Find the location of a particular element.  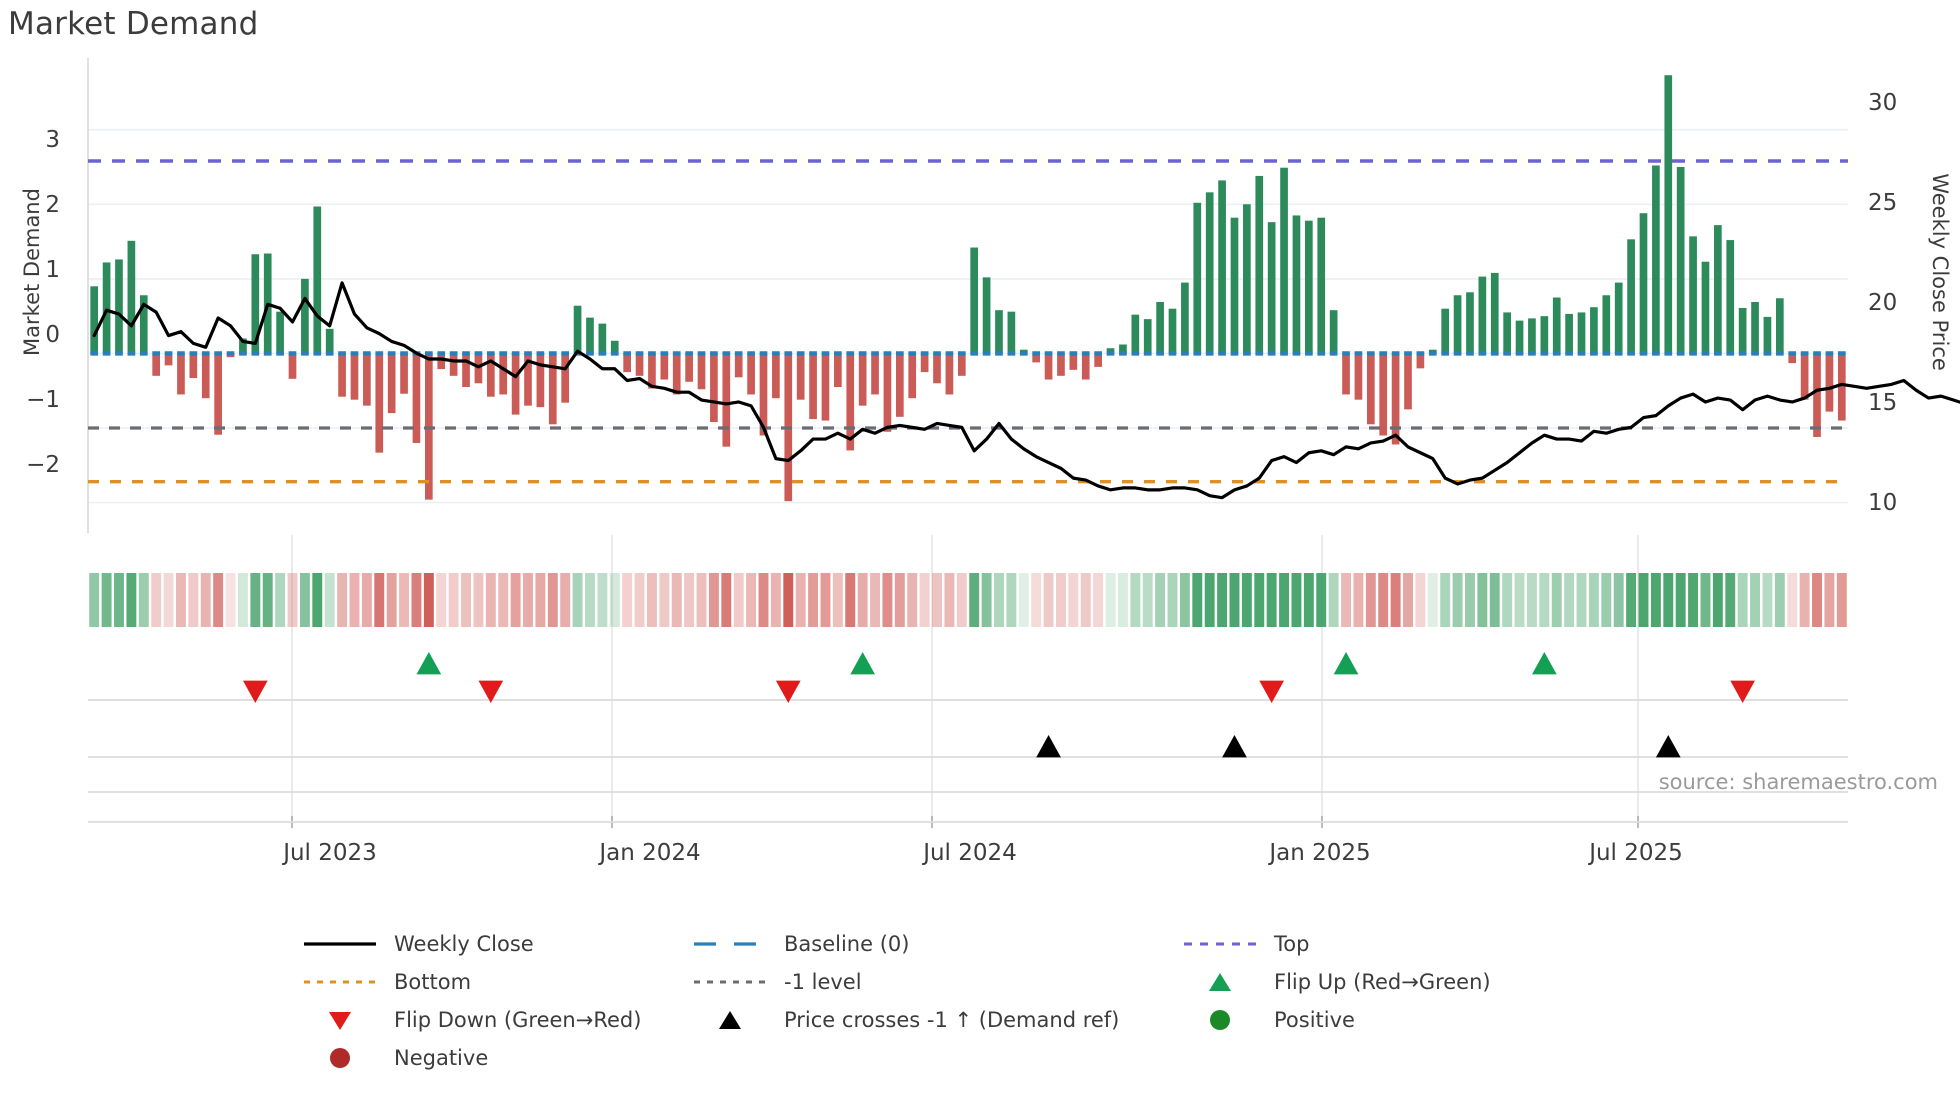

legend-item-flip-down: Flip Down (Green→Red) is located at coordinates (495, 1020).